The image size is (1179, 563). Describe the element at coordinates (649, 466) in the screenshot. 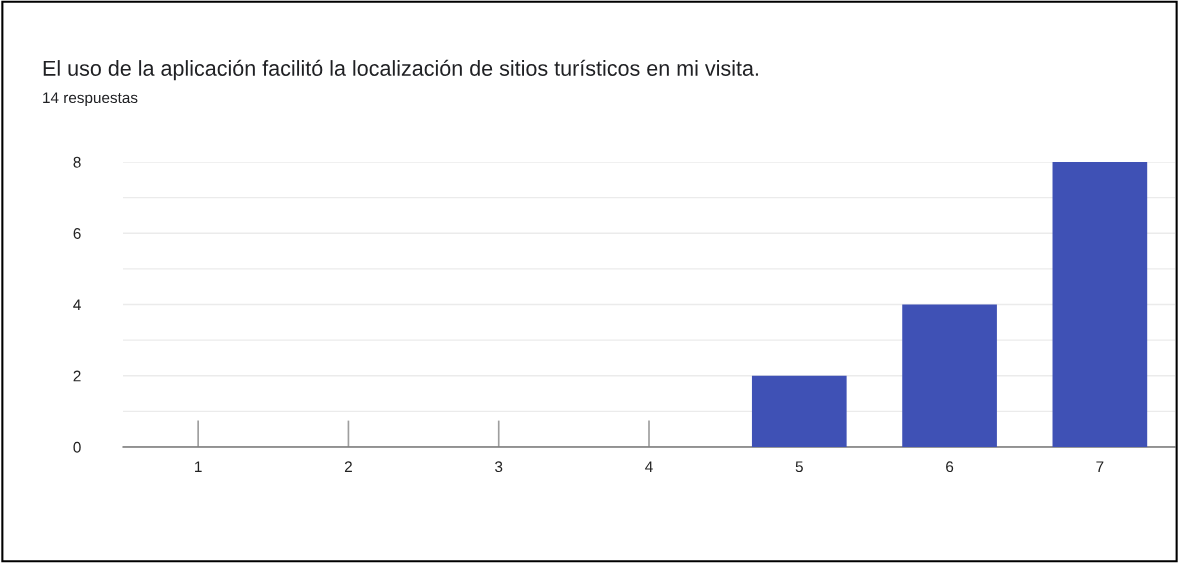

I see `x-tick-label: 4` at that location.